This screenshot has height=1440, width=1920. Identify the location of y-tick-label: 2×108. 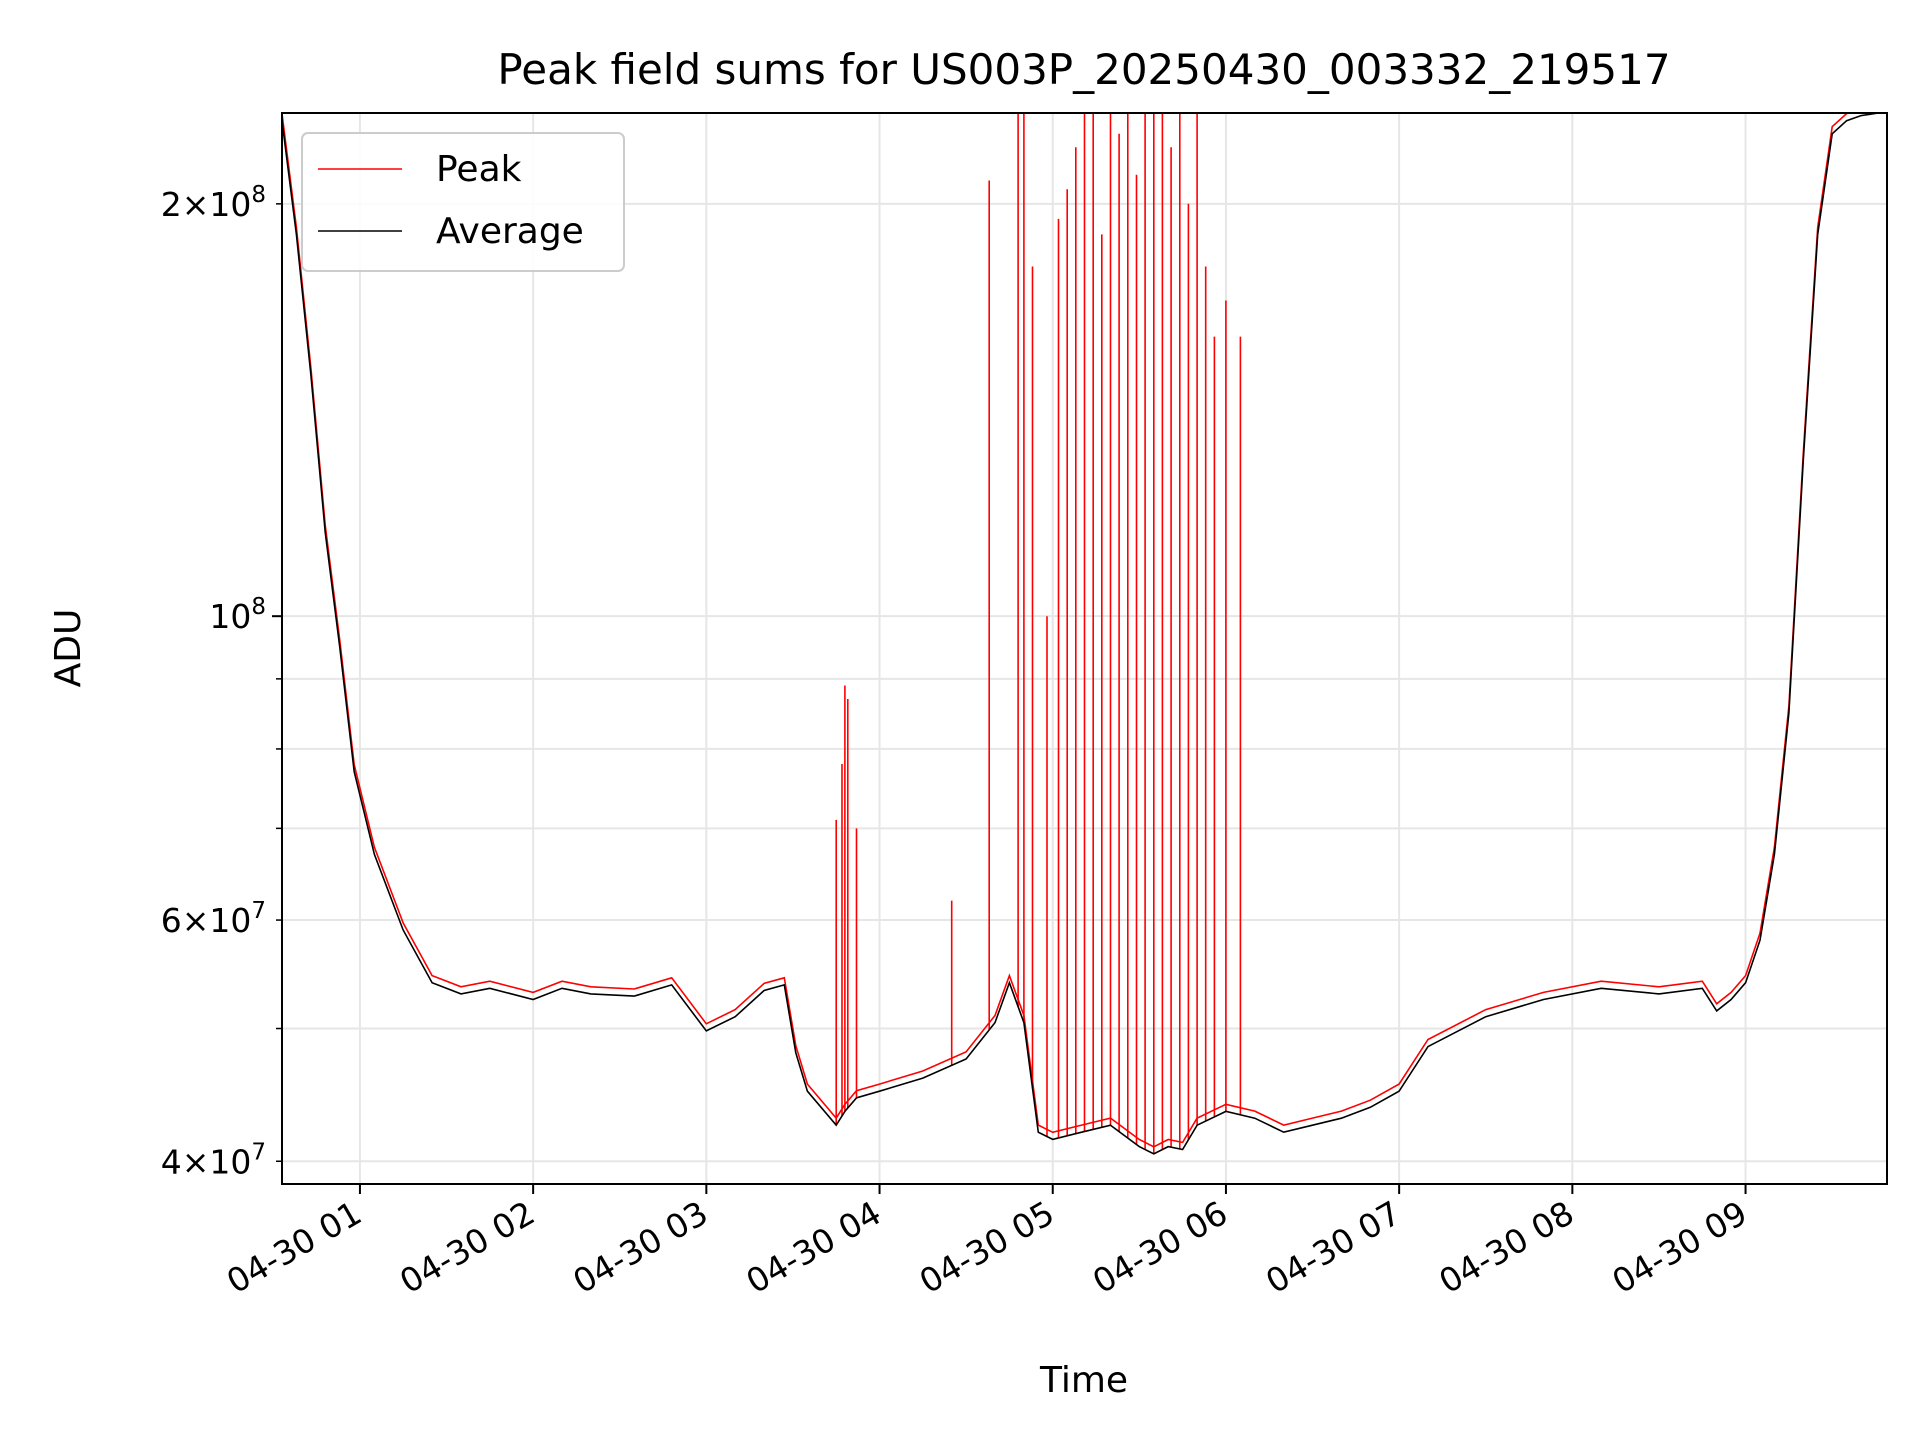
(213, 203).